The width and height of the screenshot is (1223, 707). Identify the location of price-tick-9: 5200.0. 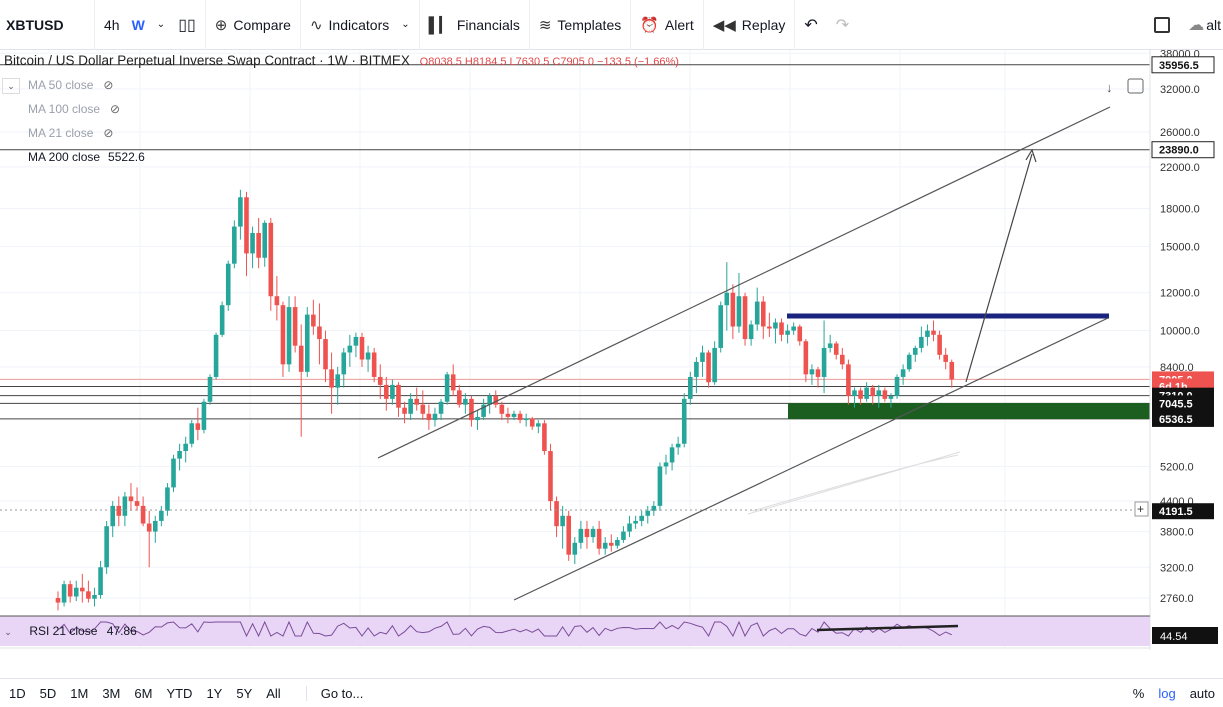
(1177, 467).